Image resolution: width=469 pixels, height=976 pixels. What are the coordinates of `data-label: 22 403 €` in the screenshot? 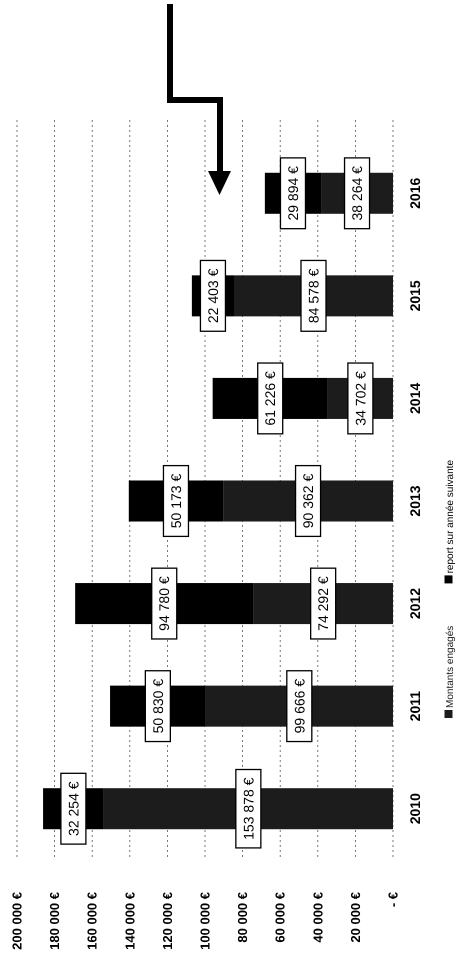 It's located at (212, 296).